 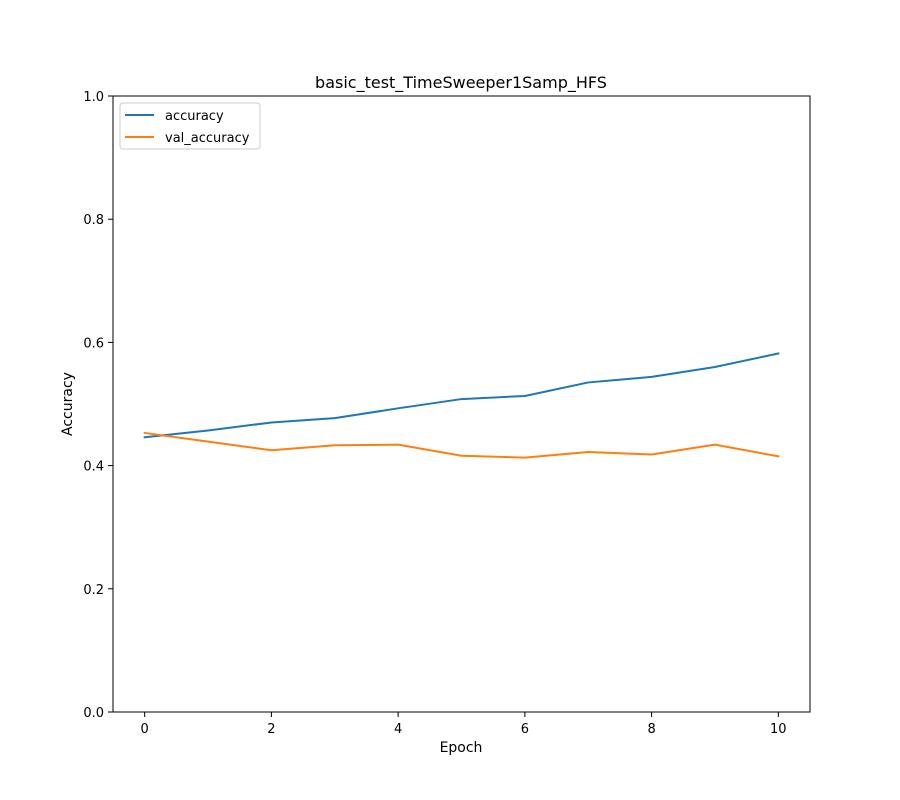 What do you see at coordinates (461, 395) in the screenshot?
I see `series-line-accuracy` at bounding box center [461, 395].